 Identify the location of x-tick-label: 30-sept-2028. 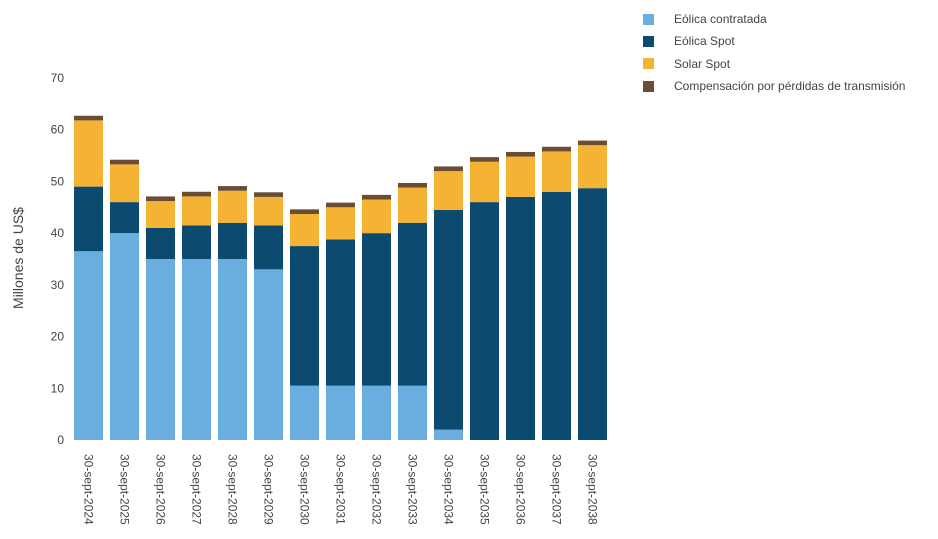
(233, 489).